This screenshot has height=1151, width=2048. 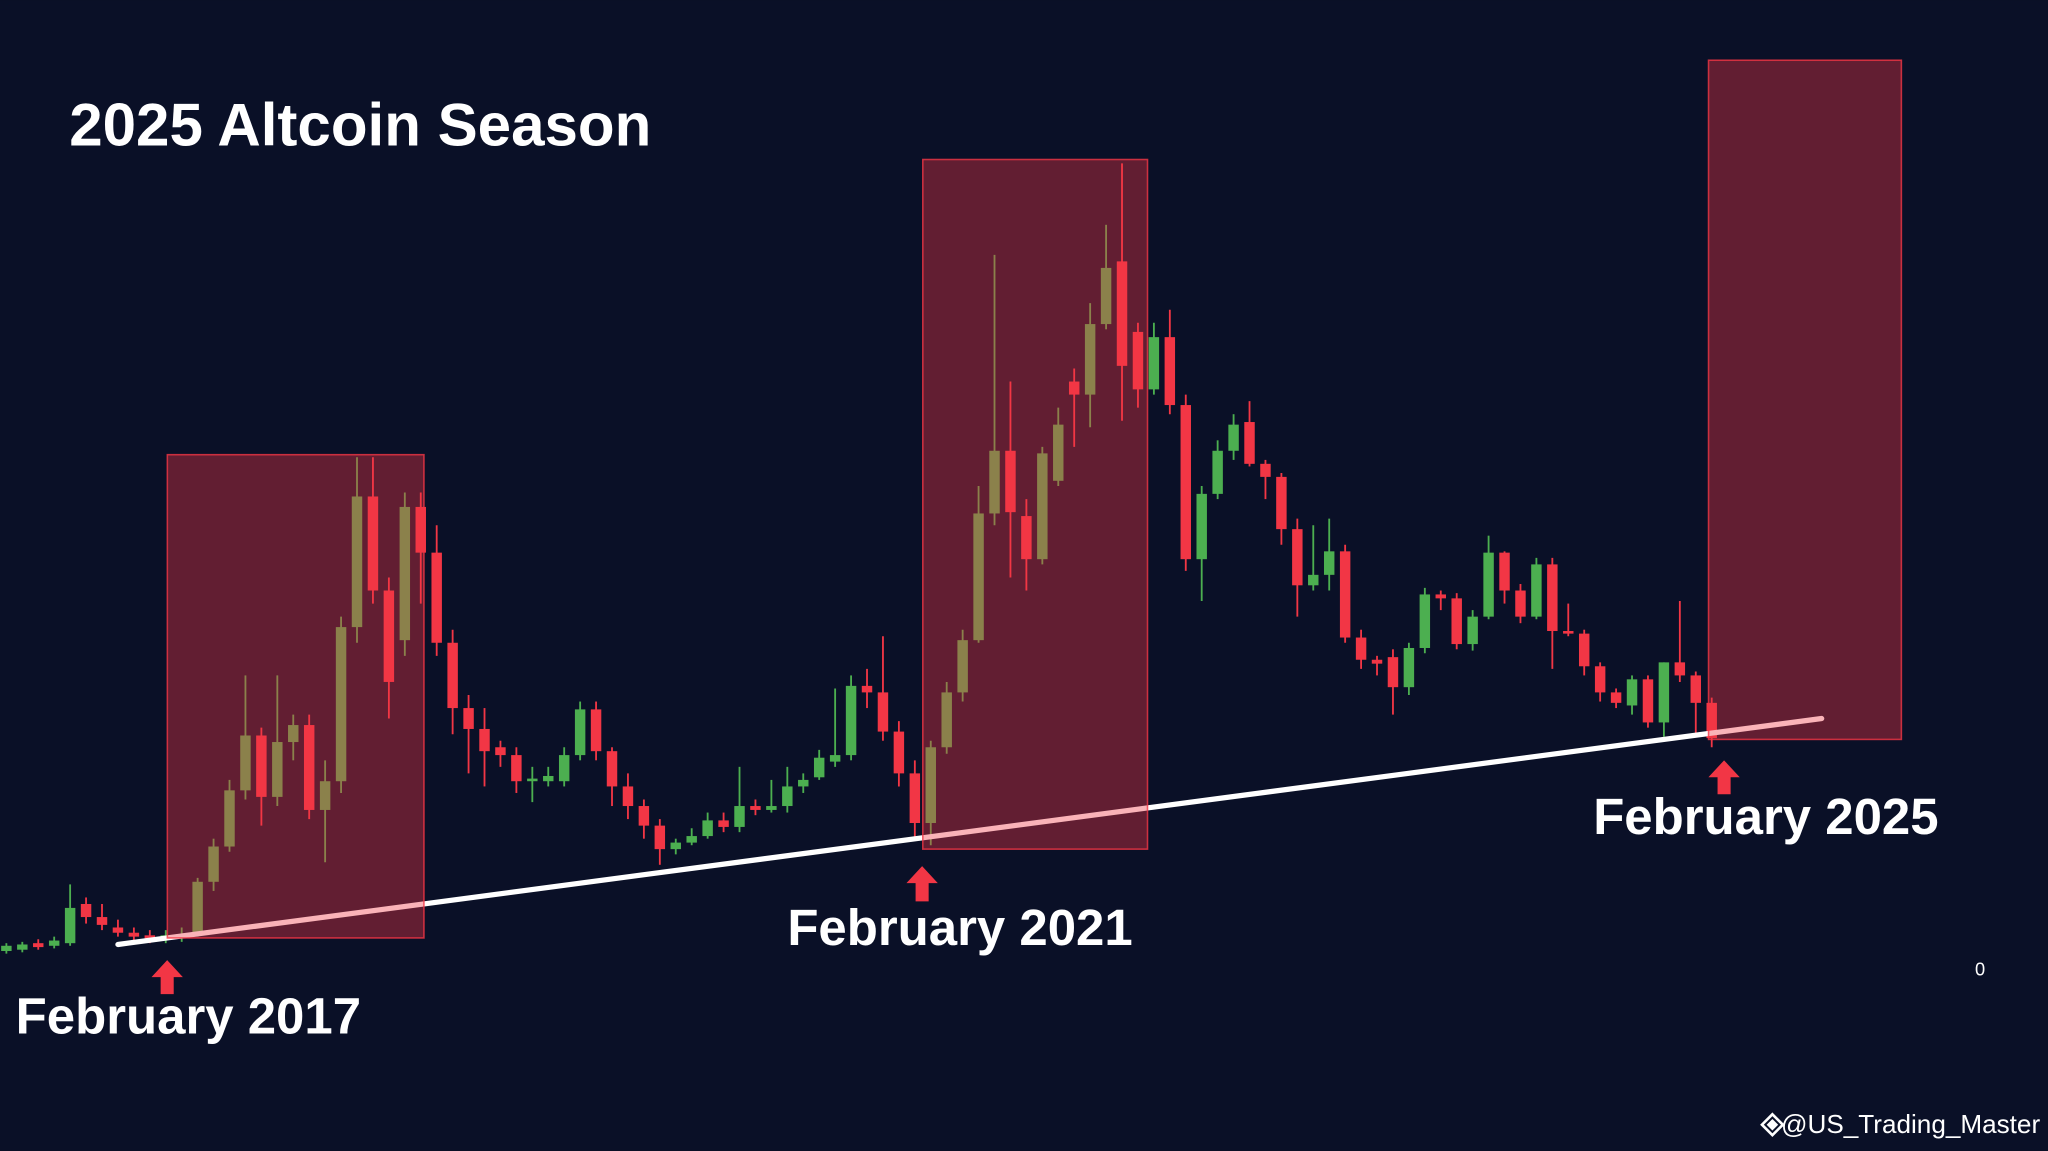 I want to click on annotation: February 2017, so click(x=188, y=1016).